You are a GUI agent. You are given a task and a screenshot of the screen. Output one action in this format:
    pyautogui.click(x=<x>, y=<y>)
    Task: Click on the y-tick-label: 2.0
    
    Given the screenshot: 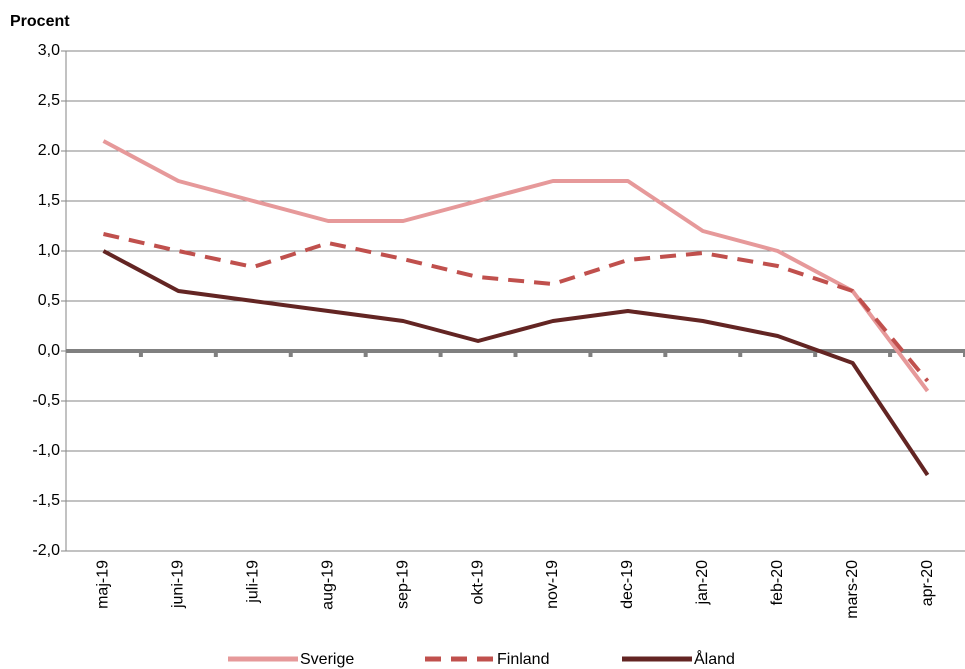 What is the action you would take?
    pyautogui.click(x=49, y=150)
    